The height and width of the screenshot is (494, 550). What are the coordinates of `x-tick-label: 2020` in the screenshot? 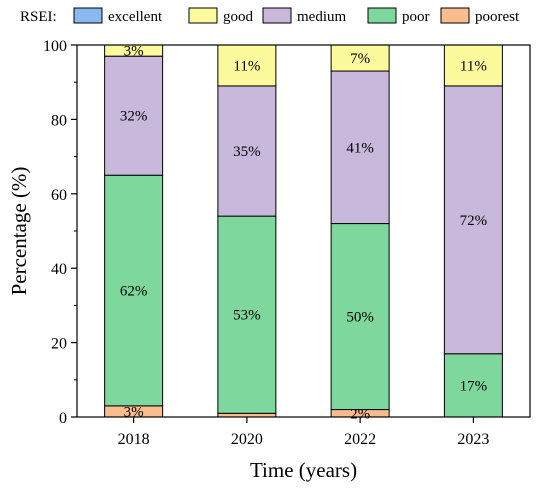 It's located at (247, 439).